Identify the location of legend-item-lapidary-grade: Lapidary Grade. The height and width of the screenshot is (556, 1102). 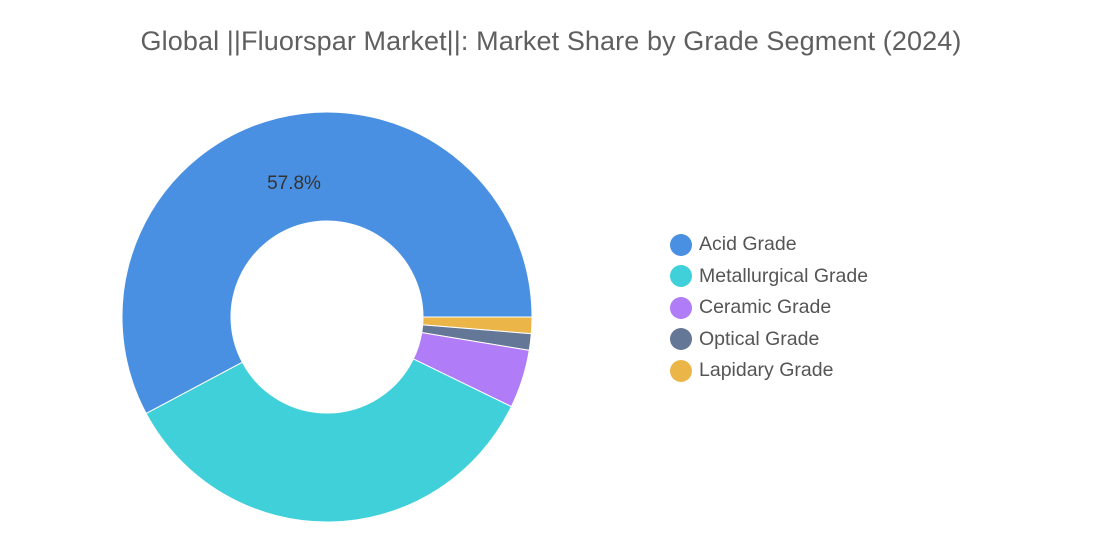
(769, 371).